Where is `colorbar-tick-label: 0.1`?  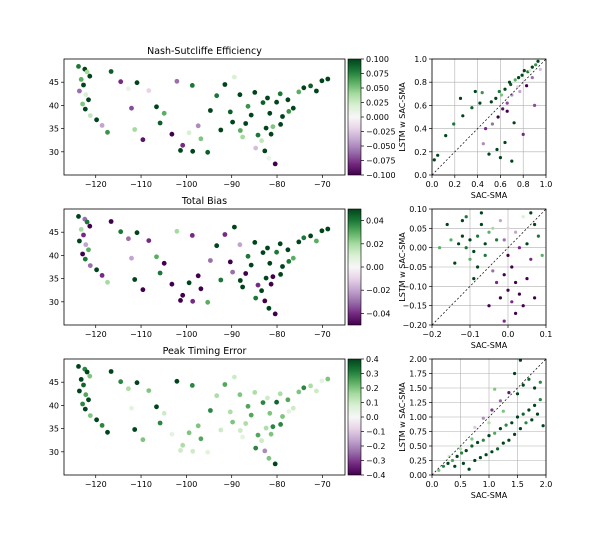
colorbar-tick-label: 0.1 is located at coordinates (372, 403).